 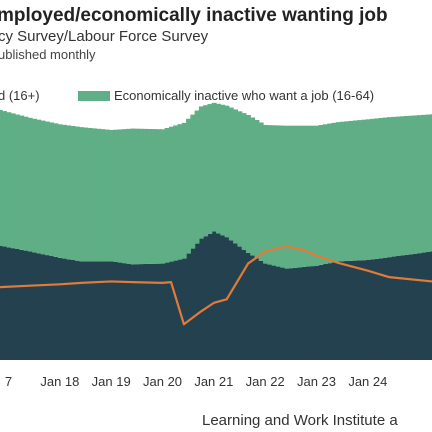 I want to click on x-tick-label: Jan 18, so click(x=59, y=381).